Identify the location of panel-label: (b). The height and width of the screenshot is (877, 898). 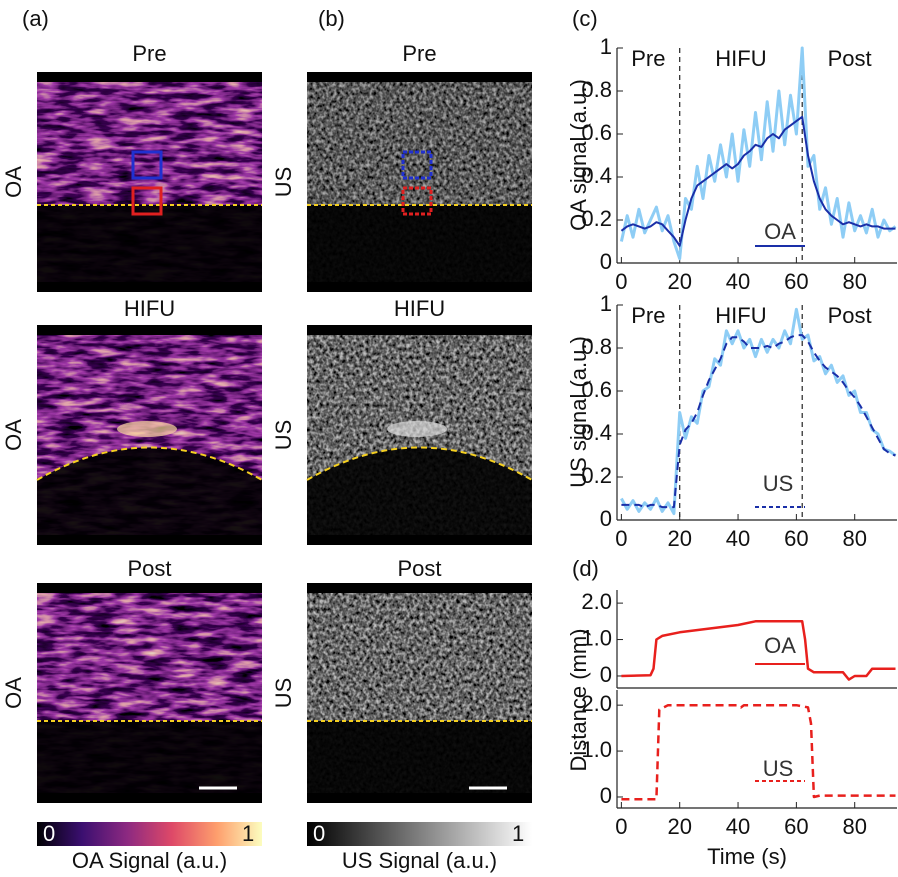
(331, 18).